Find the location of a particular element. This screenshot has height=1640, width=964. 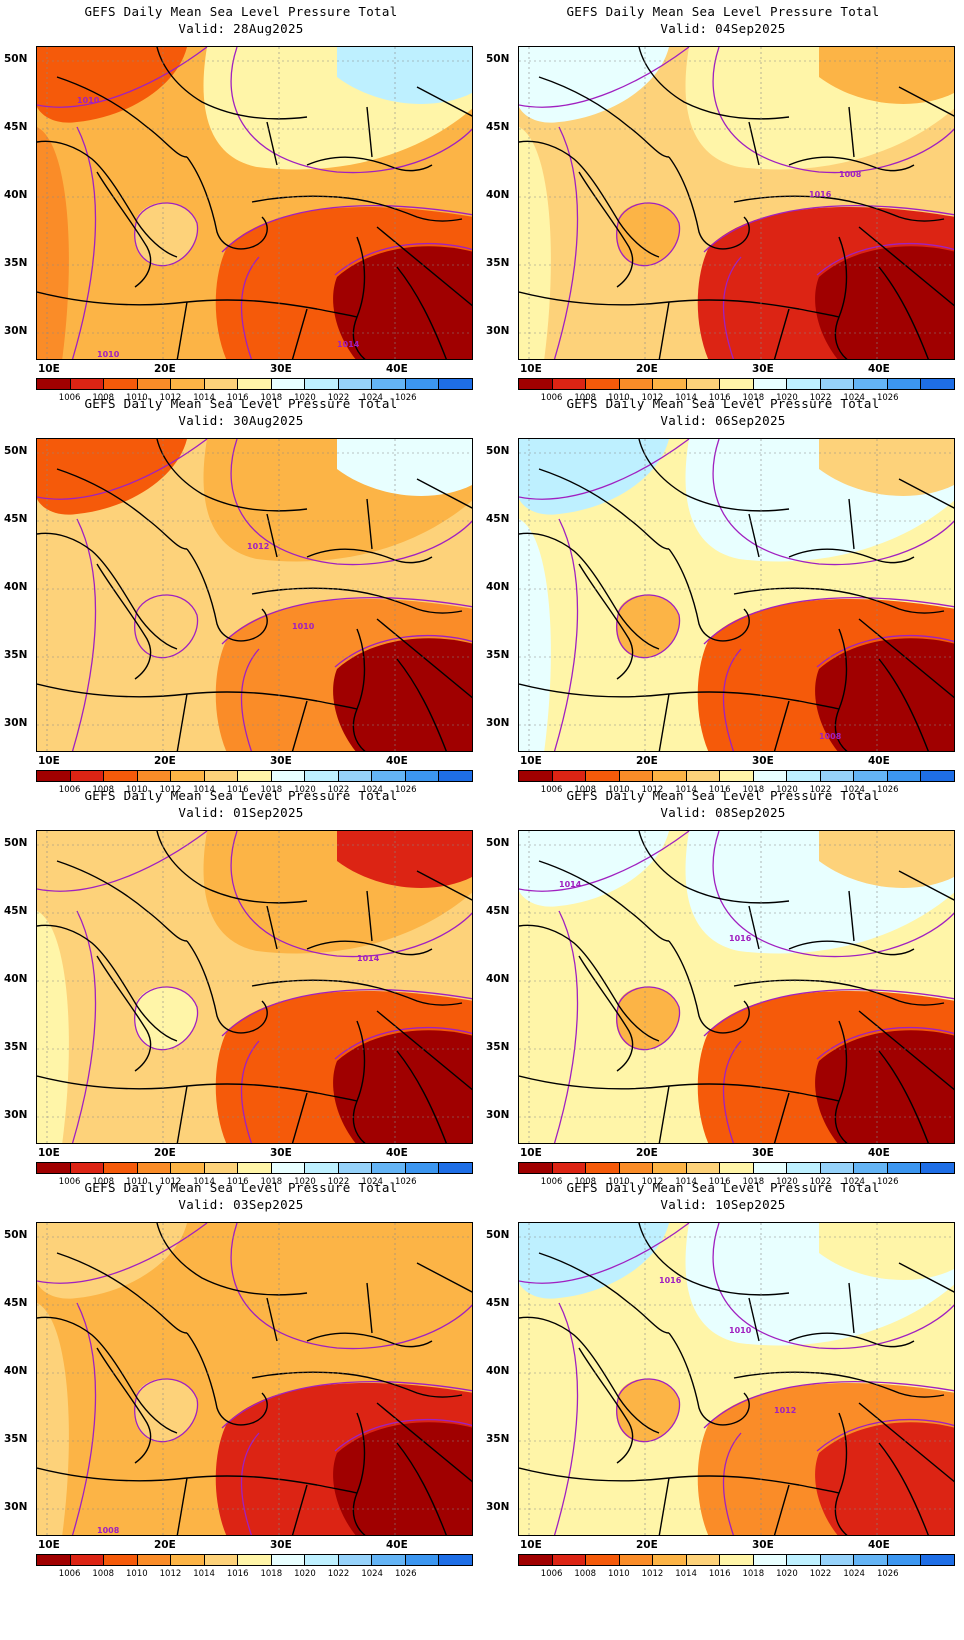

pressure-map: 1008 is located at coordinates (254, 1379).